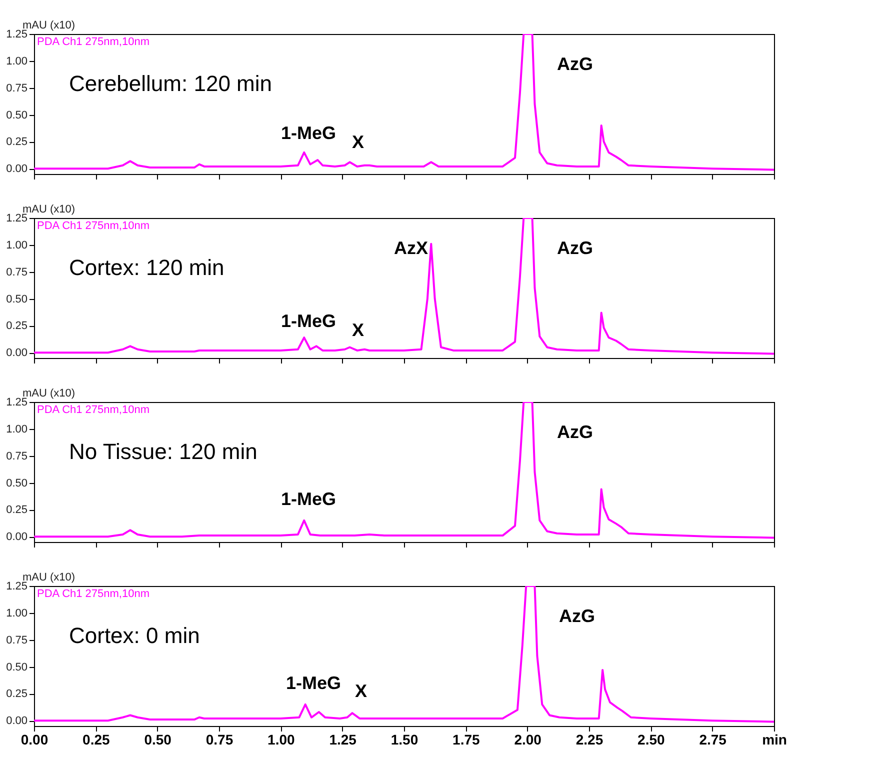 This screenshot has height=757, width=872. I want to click on annotation: Cortex: 0 min, so click(134, 635).